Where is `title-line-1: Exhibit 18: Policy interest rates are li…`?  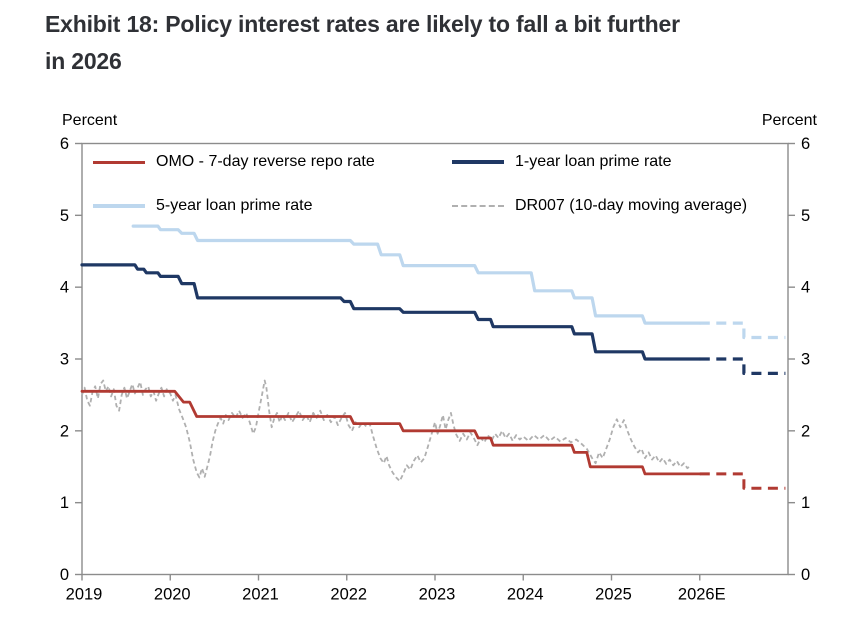
title-line-1: Exhibit 18: Policy interest rates are li… is located at coordinates (362, 24).